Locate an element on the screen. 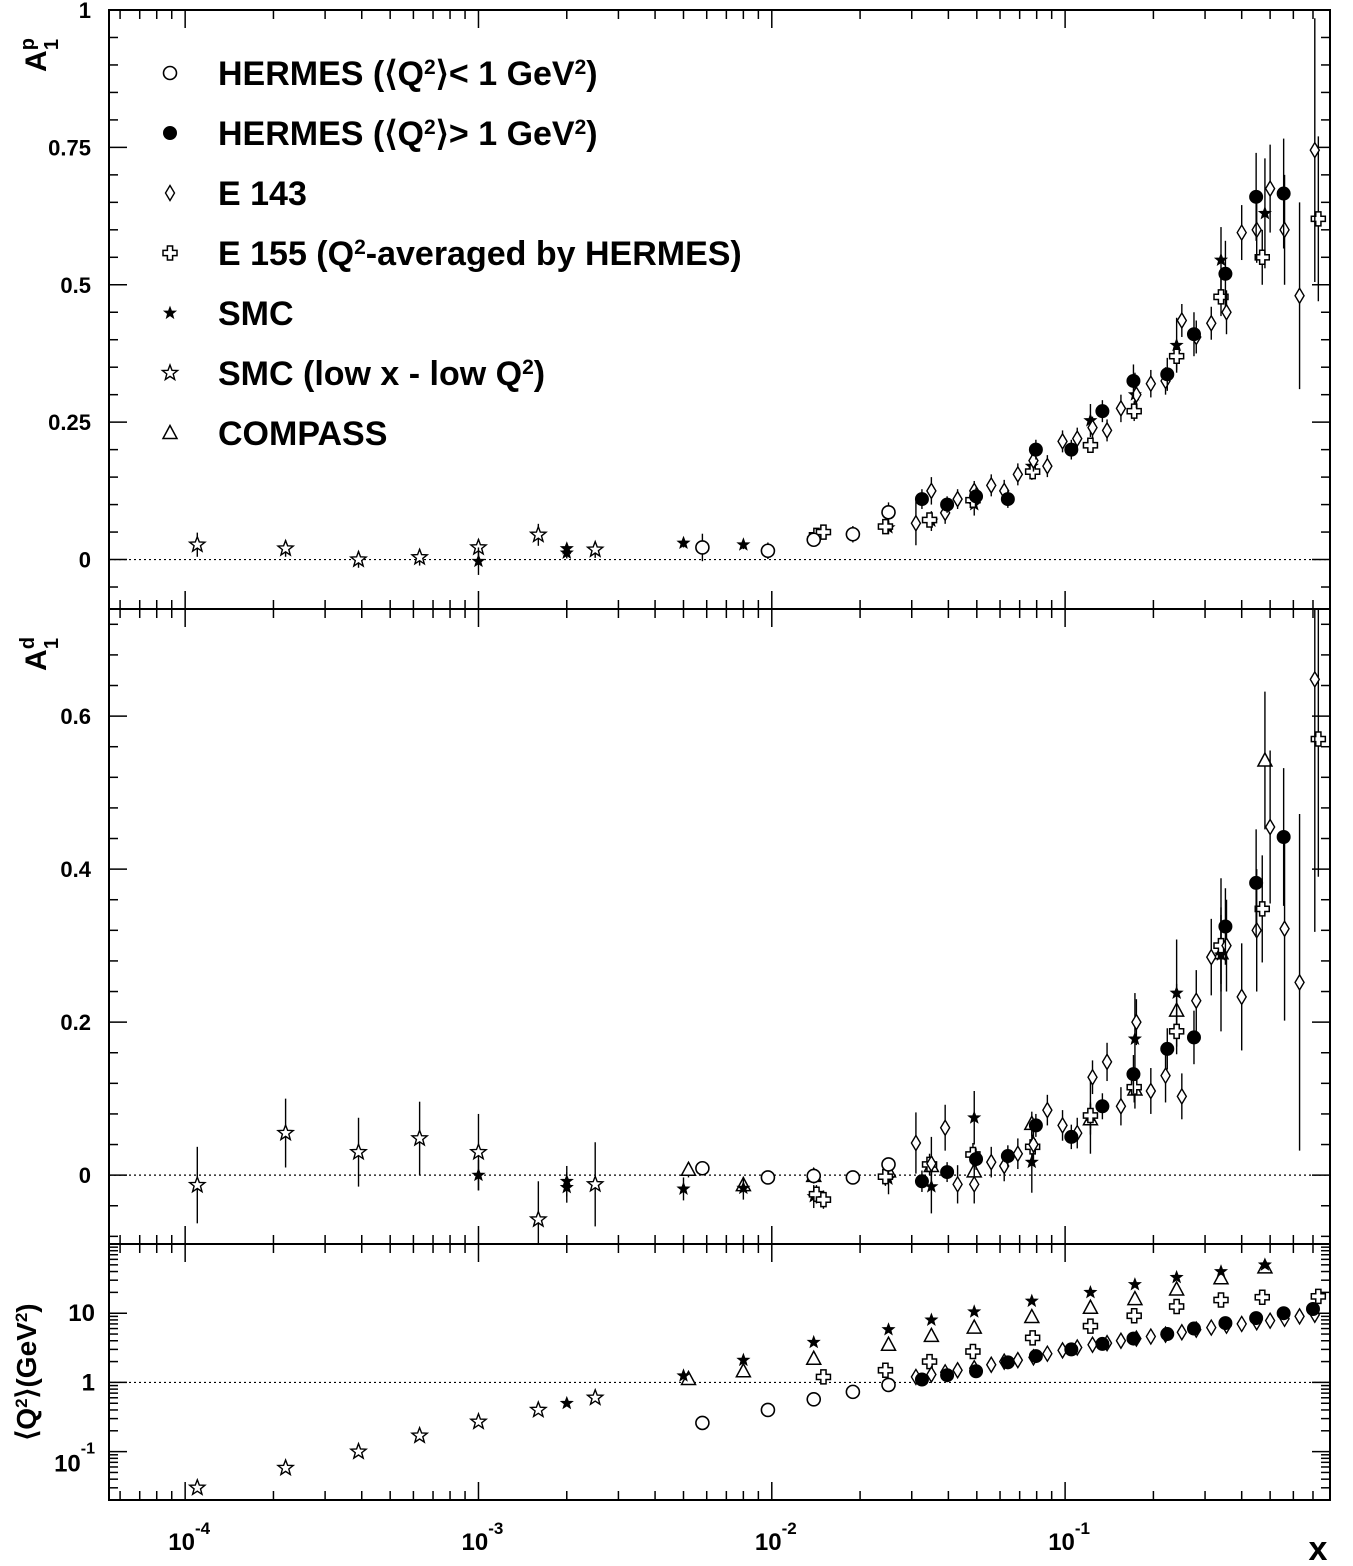 The height and width of the screenshot is (1566, 1353). legend-marker-open-triangle is located at coordinates (170, 431).